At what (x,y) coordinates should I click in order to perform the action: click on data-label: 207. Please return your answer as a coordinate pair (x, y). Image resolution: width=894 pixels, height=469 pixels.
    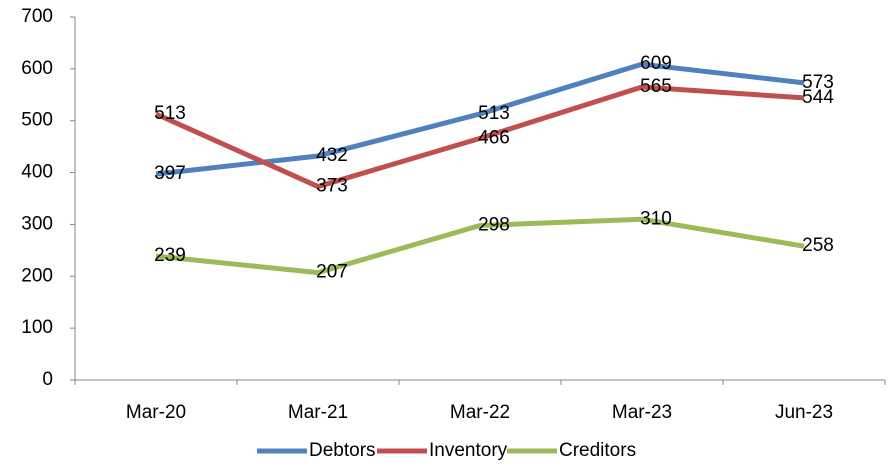
    Looking at the image, I should click on (332, 272).